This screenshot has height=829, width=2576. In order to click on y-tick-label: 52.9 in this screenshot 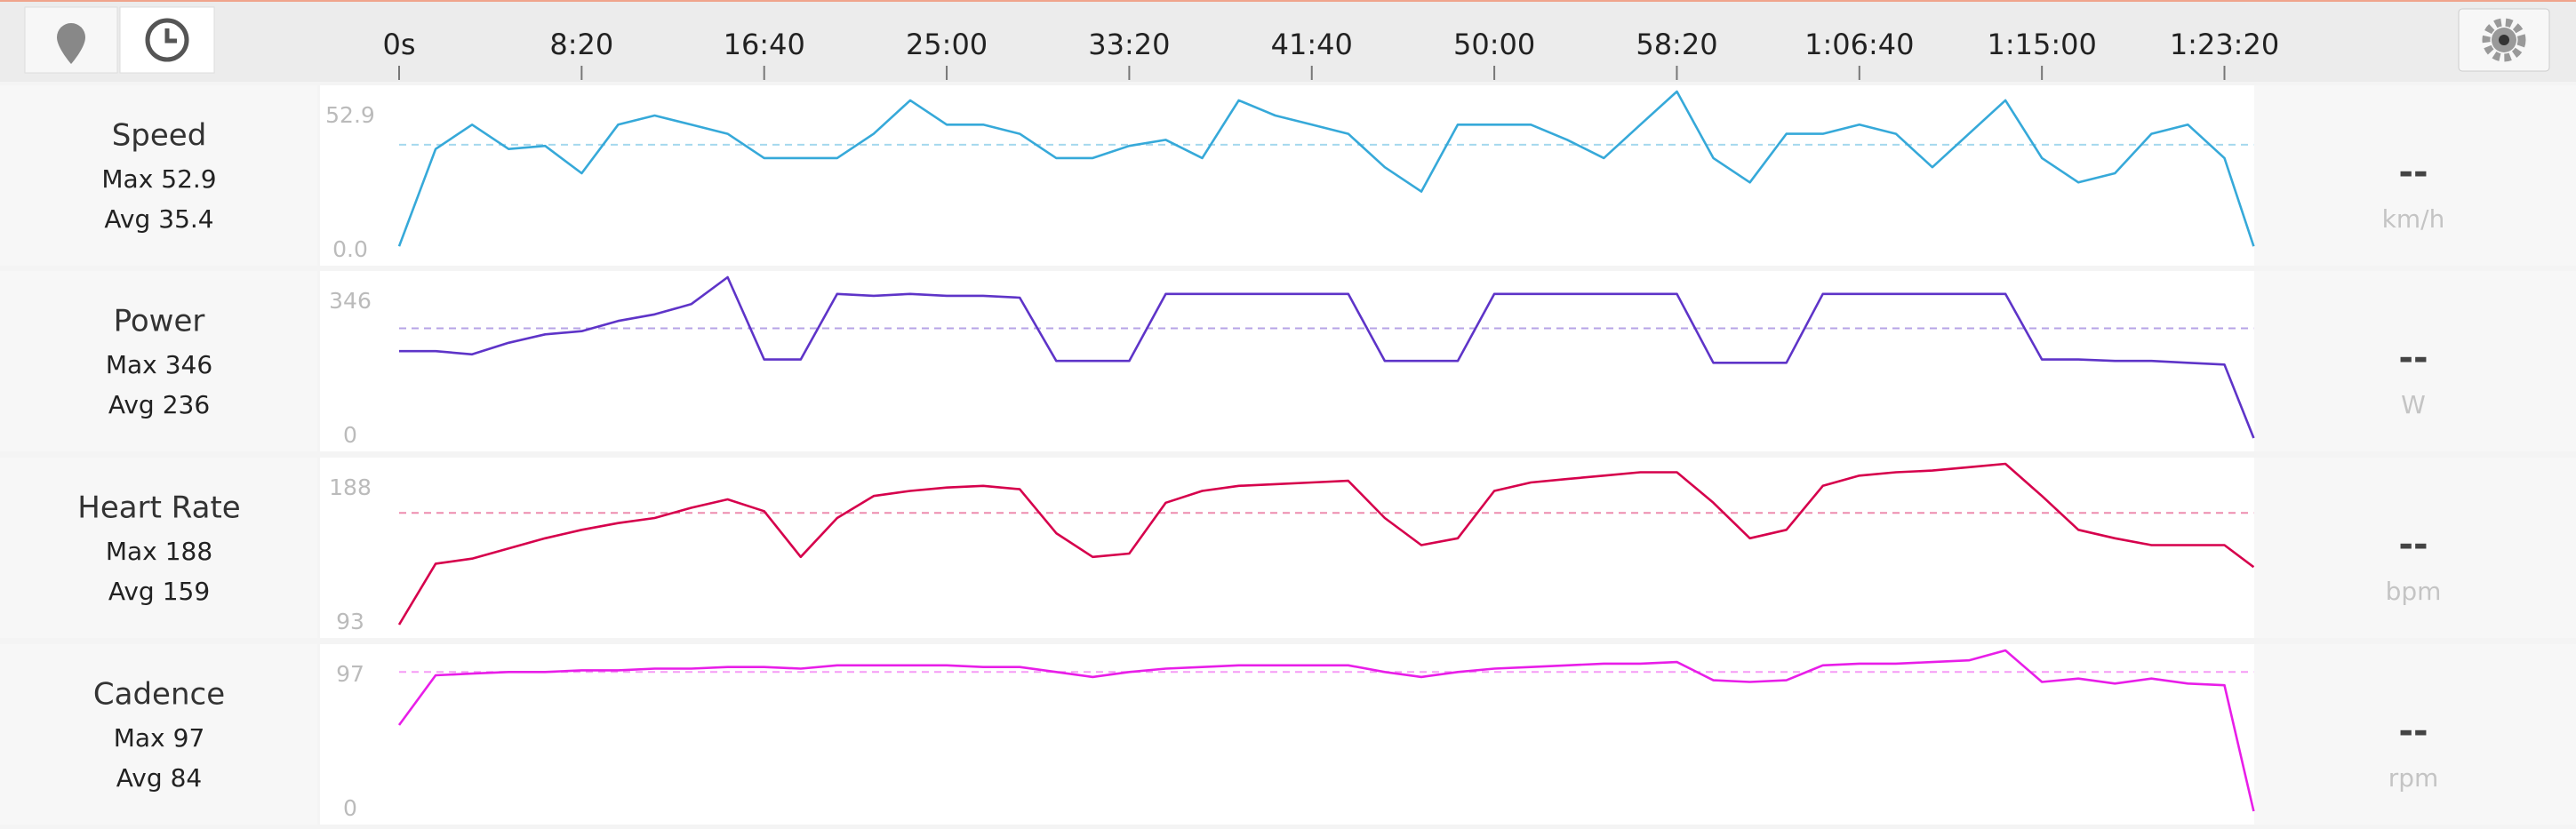, I will do `click(350, 115)`.